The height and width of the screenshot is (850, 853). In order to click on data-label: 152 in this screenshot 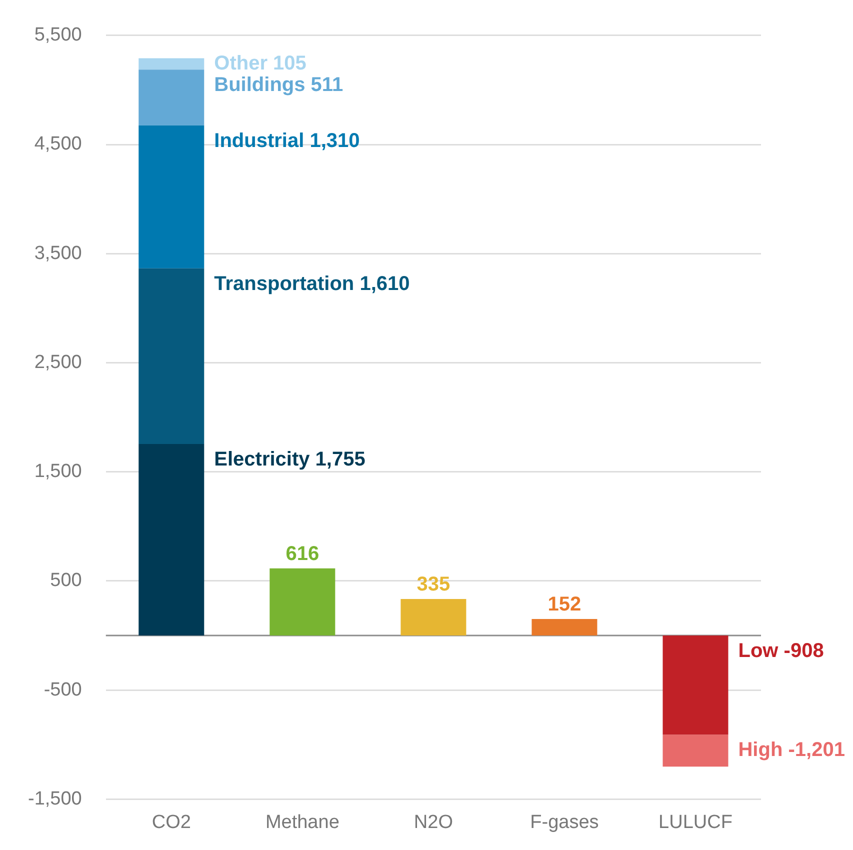, I will do `click(565, 604)`.